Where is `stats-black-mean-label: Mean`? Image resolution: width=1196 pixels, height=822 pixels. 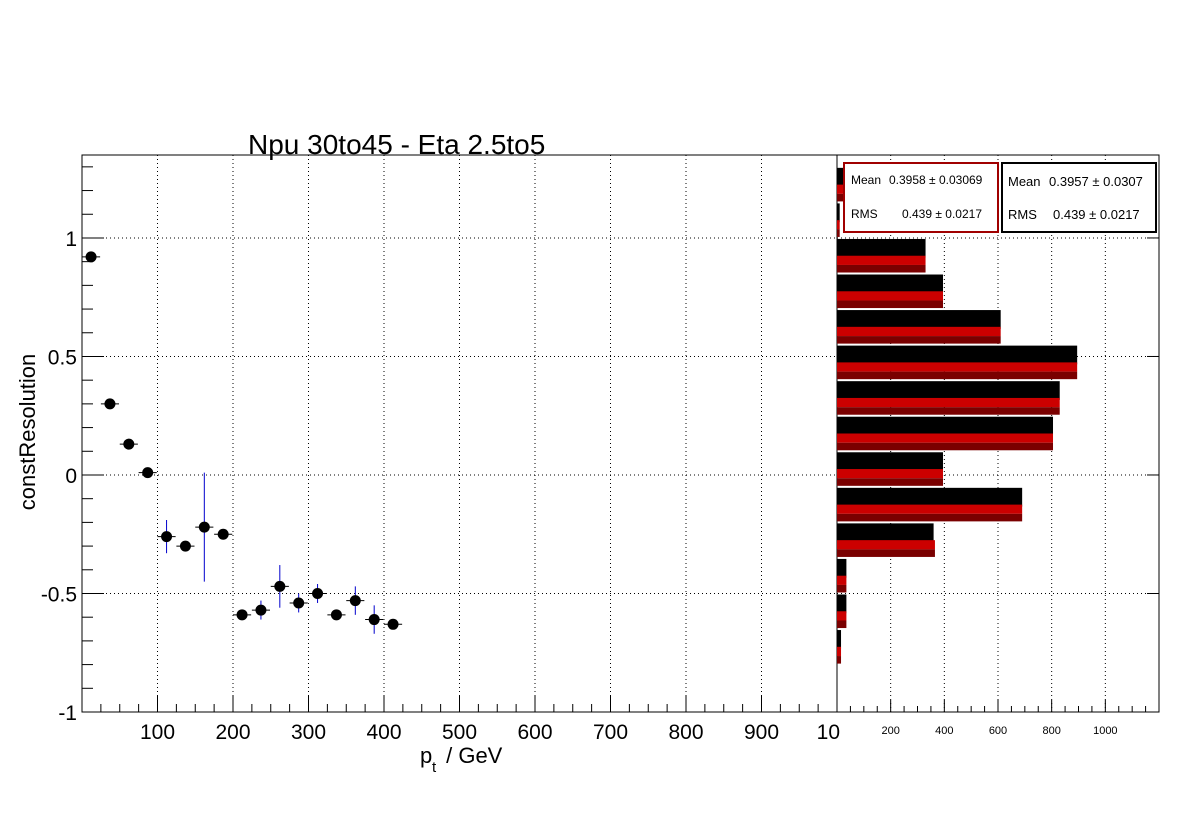 stats-black-mean-label: Mean is located at coordinates (1024, 181).